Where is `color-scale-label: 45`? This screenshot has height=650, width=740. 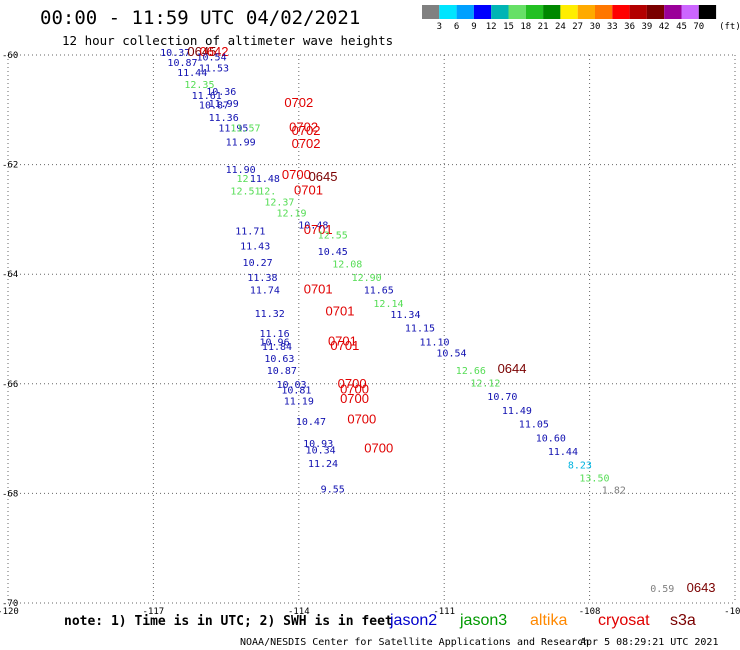
color-scale-label: 45 is located at coordinates (681, 27).